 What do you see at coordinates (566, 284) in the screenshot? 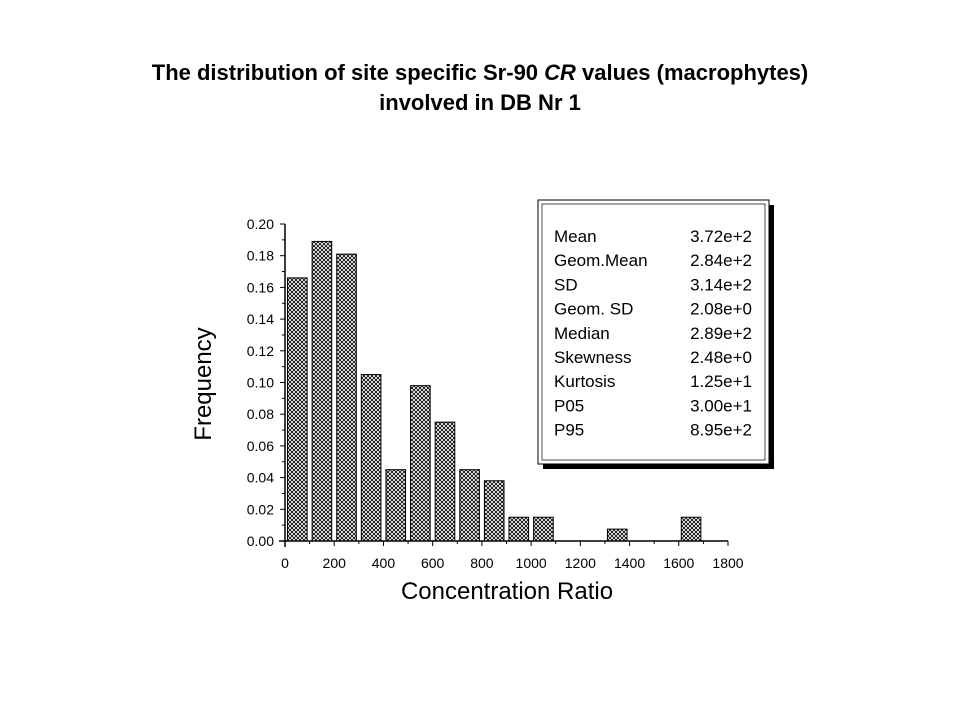
I see `stats-label: SD` at bounding box center [566, 284].